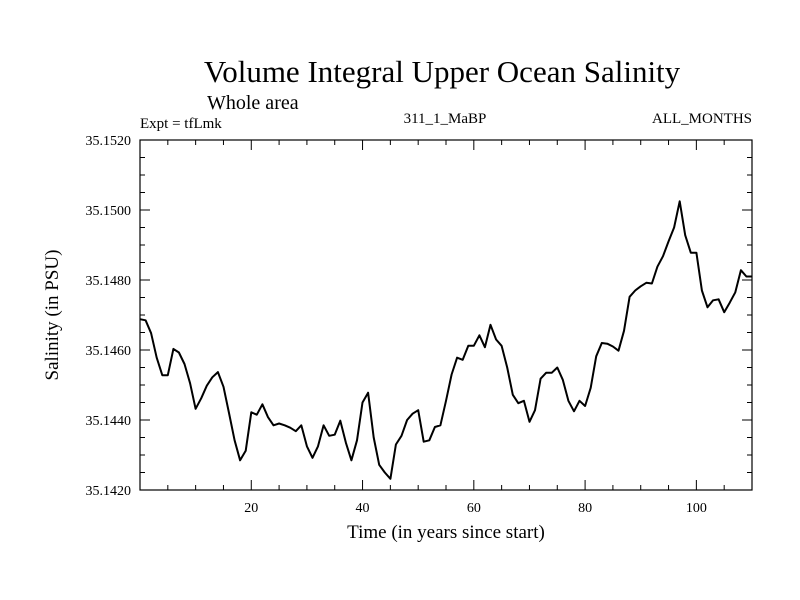 The width and height of the screenshot is (800, 600). Describe the element at coordinates (585, 508) in the screenshot. I see `x-tick-label: 80` at that location.